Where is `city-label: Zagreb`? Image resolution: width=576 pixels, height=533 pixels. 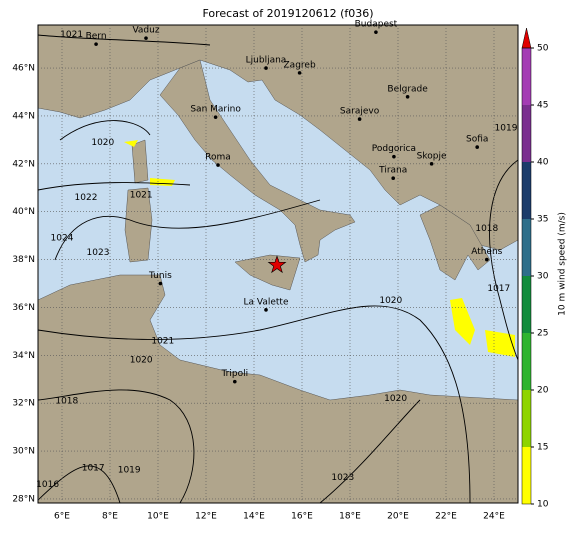
city-label: Zagreb is located at coordinates (300, 65).